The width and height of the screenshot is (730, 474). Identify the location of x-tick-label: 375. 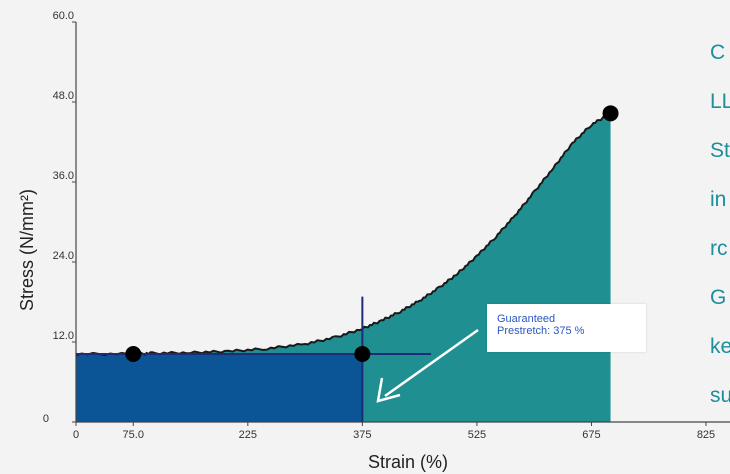
(362, 435).